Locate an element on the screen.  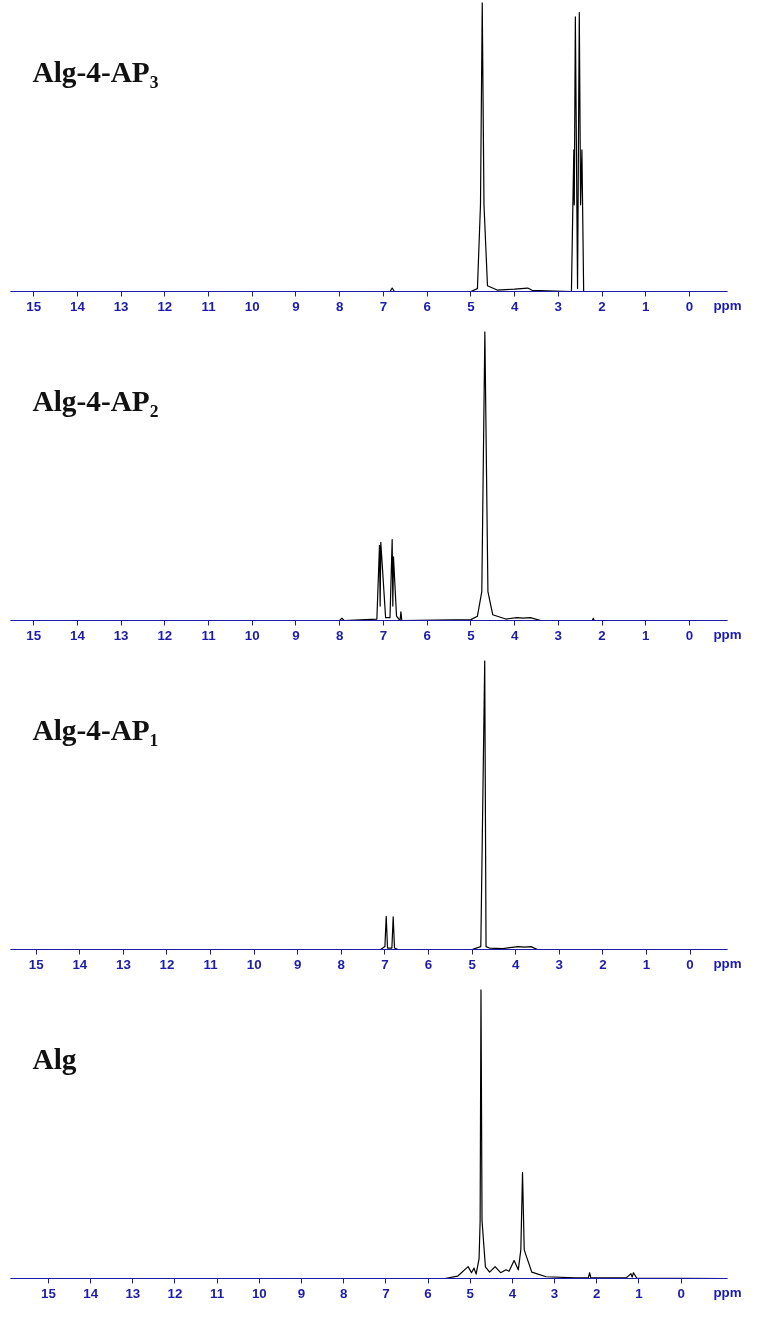
text: Alg is located at coordinates (54, 1058).